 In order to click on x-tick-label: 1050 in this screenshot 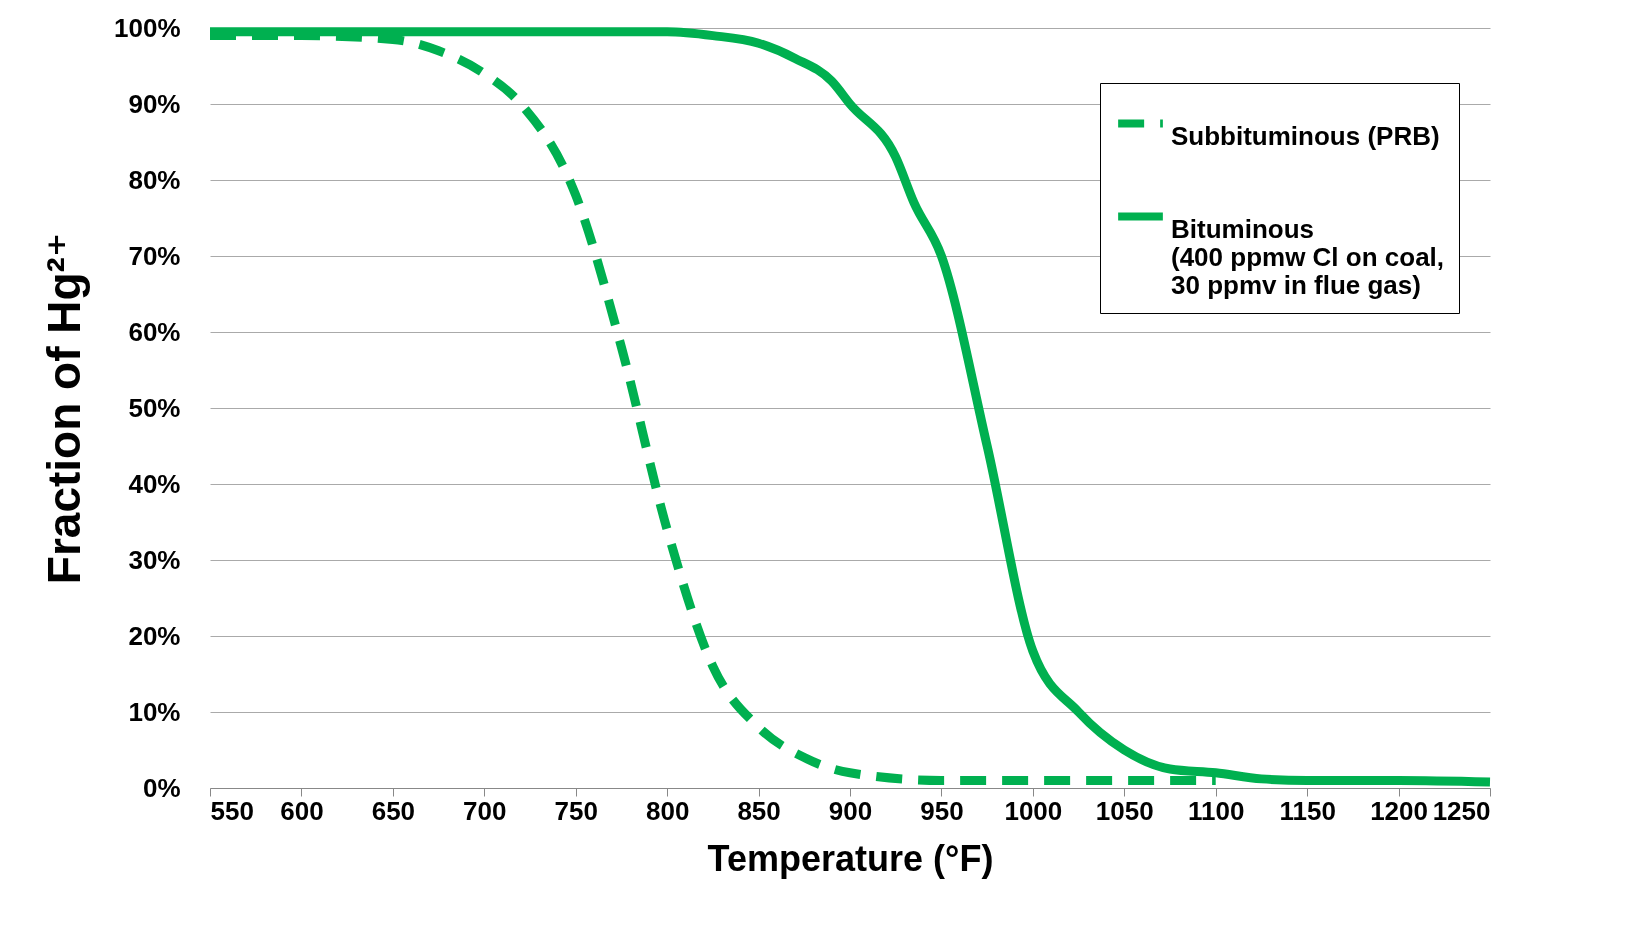, I will do `click(1124, 810)`.